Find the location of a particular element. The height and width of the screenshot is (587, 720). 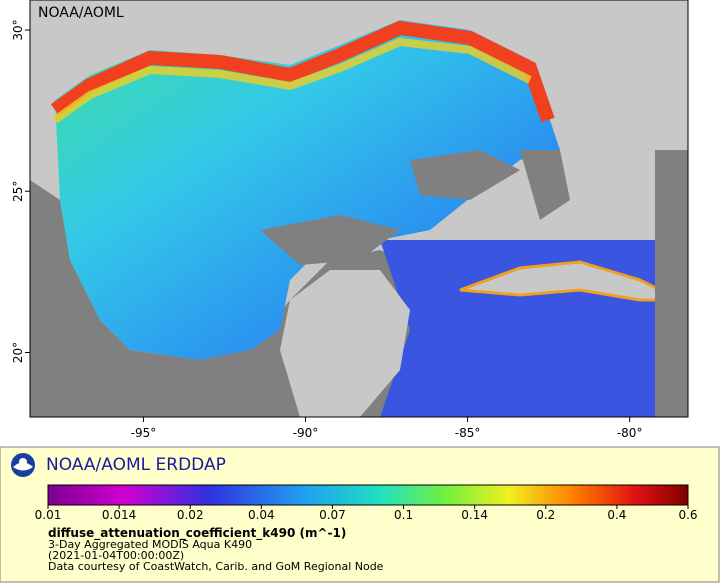

dataset: 3-Day Aggregated MODIS Aqua K490 is located at coordinates (150, 544).